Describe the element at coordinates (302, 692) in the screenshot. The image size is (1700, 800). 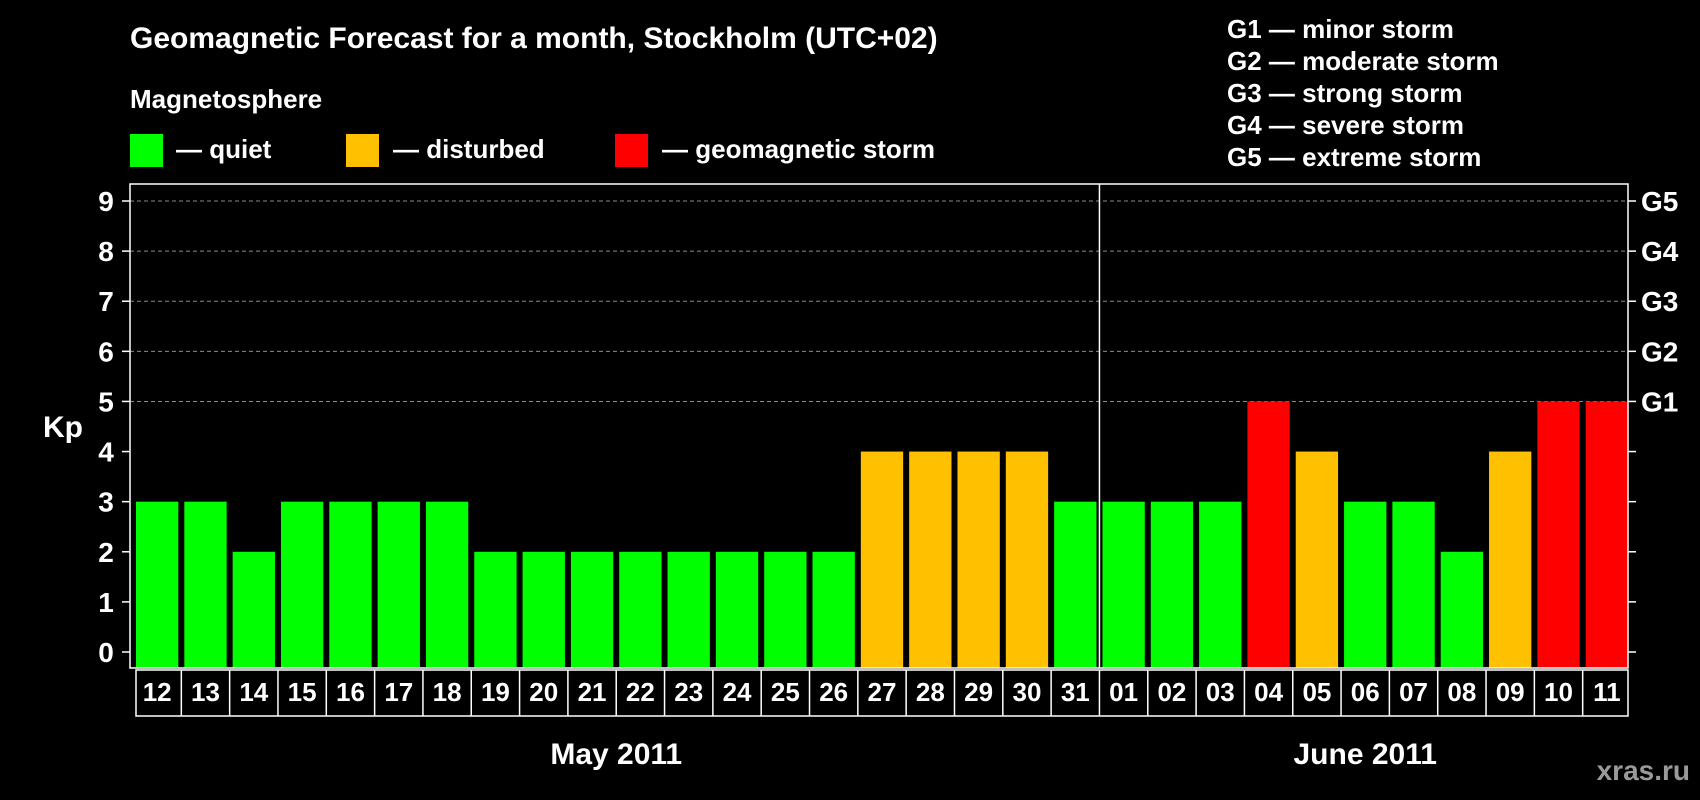
I see `date-label-15-3: 15` at that location.